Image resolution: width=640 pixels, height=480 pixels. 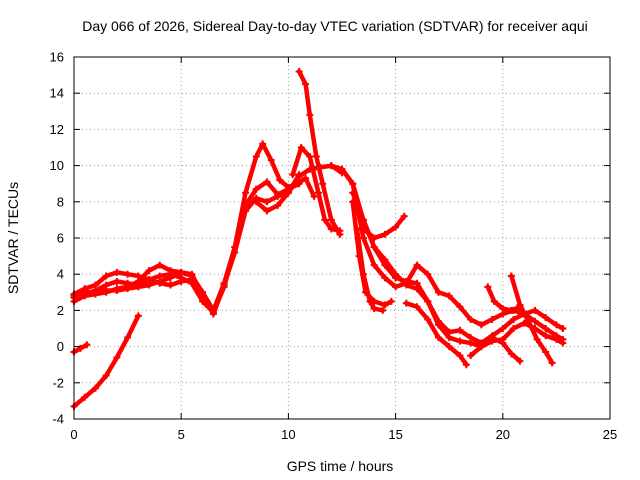 What do you see at coordinates (458, 270) in the screenshot?
I see `series-arc-l` at bounding box center [458, 270].